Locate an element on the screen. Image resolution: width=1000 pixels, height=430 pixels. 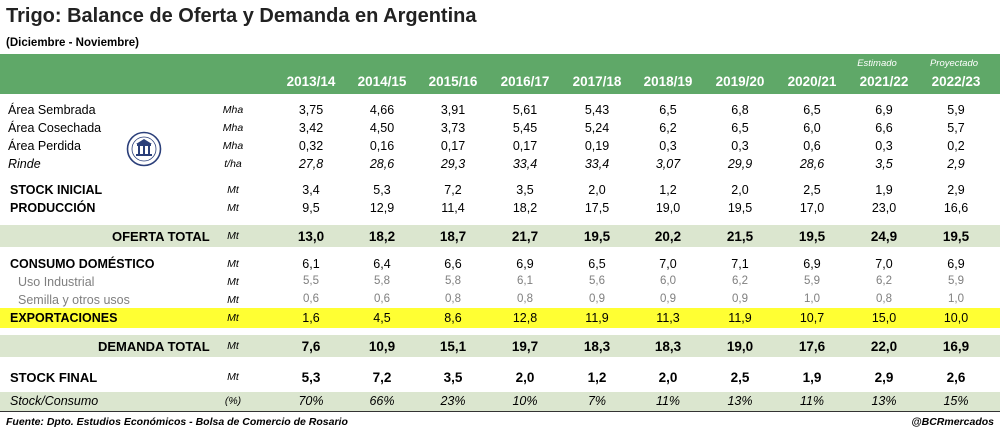
table-cell: 3,5 is located at coordinates (525, 190).